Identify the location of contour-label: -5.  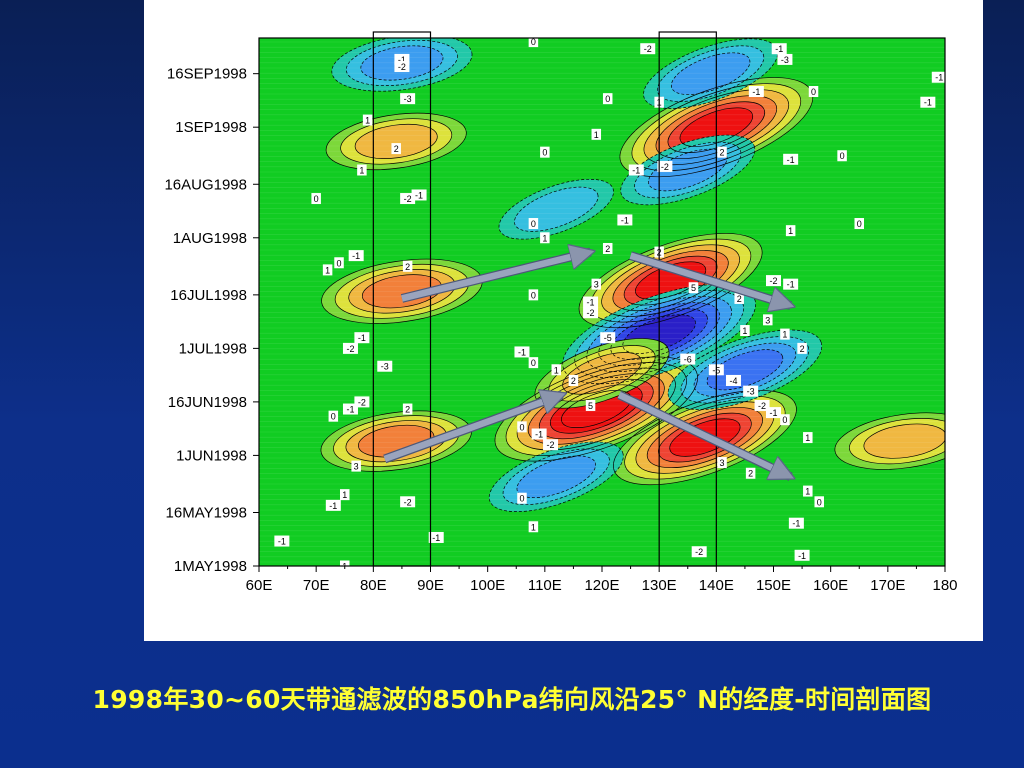
(608, 338).